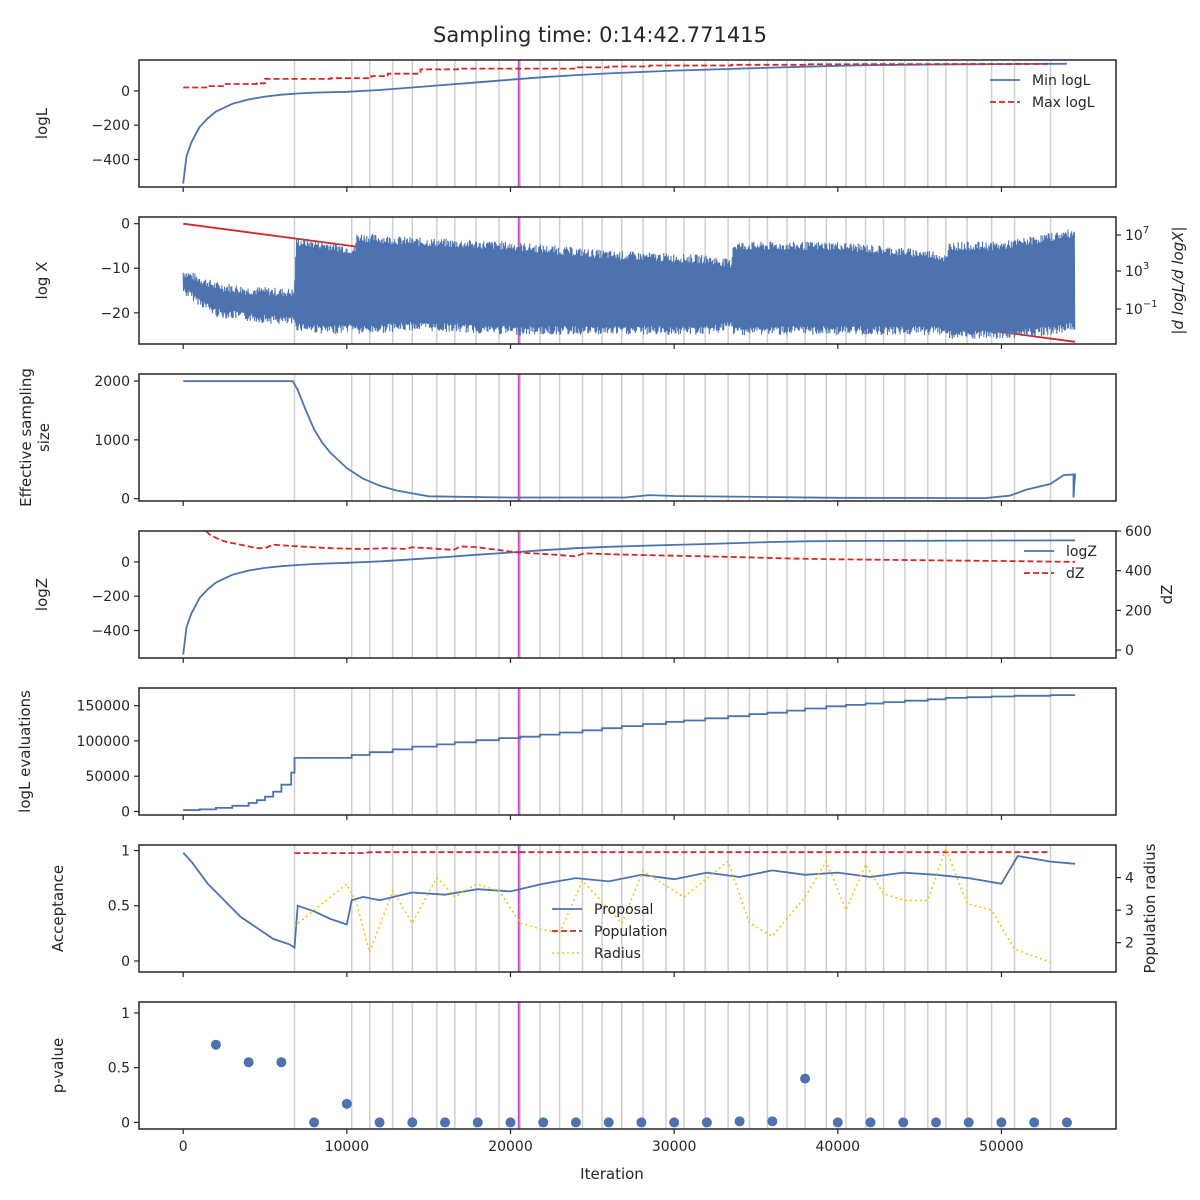 The width and height of the screenshot is (1200, 1200). What do you see at coordinates (103, 742) in the screenshot?
I see `y-tick-label: 100000` at bounding box center [103, 742].